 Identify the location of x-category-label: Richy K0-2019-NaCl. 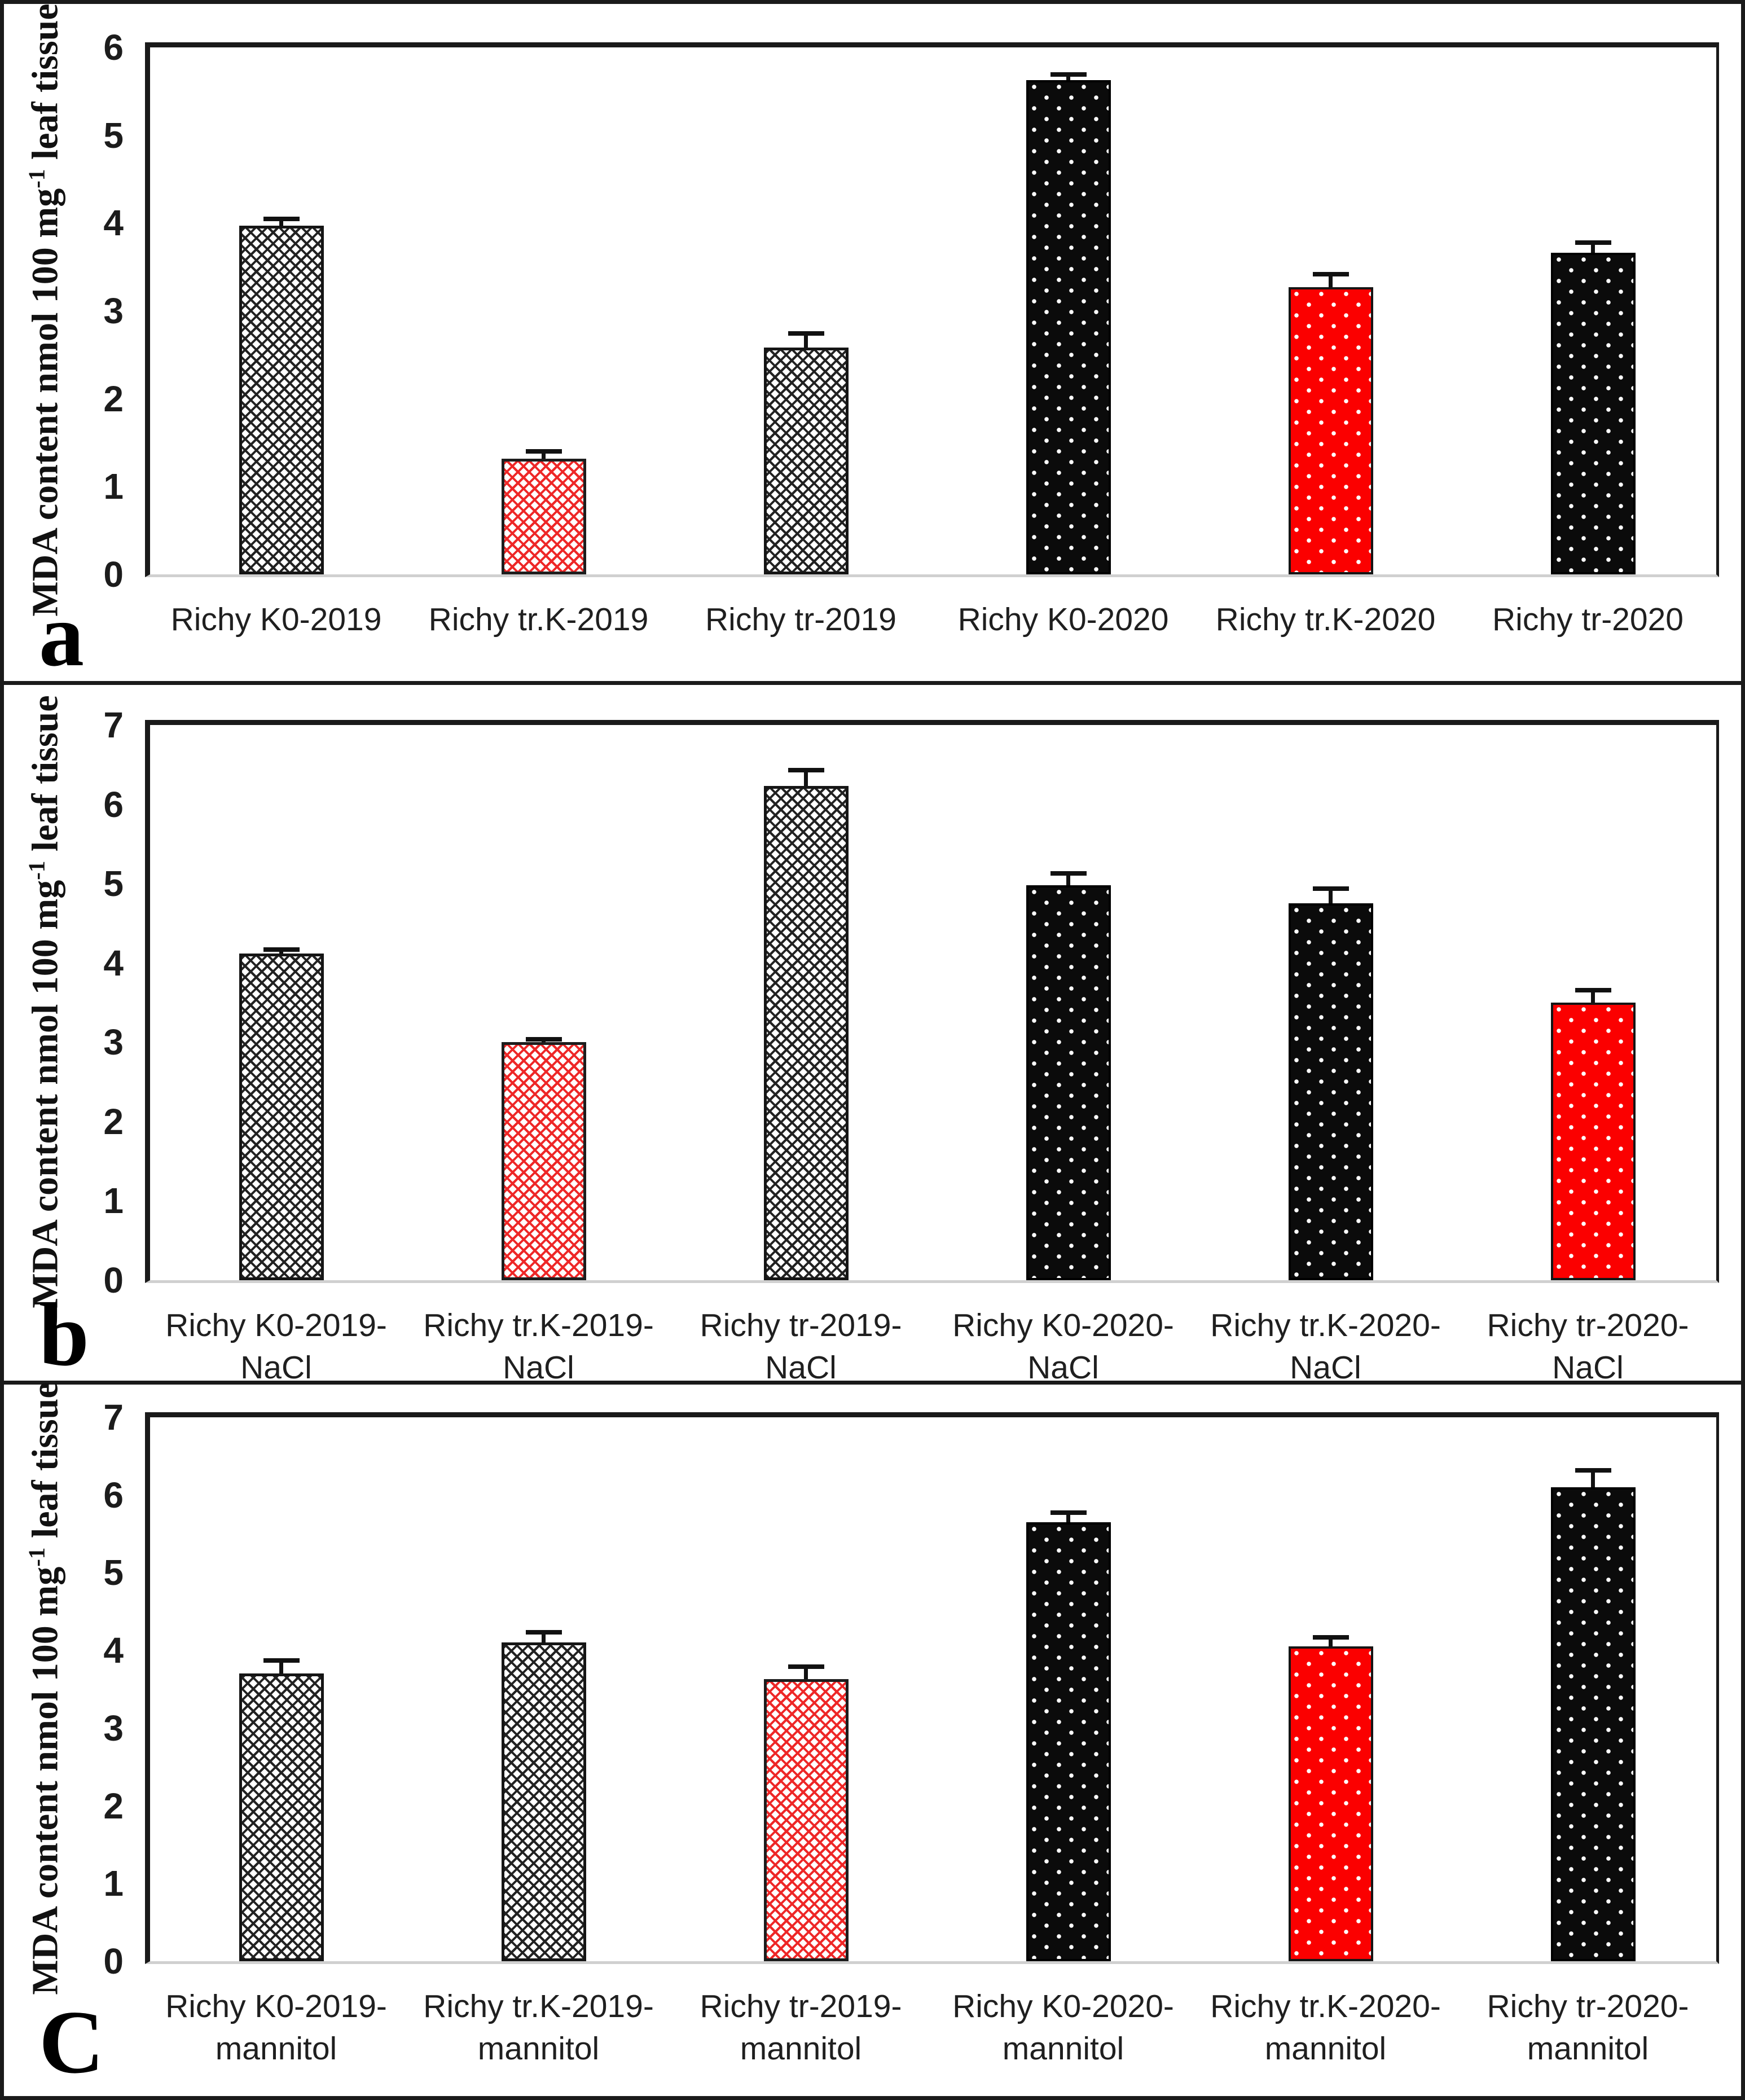
(276, 1346).